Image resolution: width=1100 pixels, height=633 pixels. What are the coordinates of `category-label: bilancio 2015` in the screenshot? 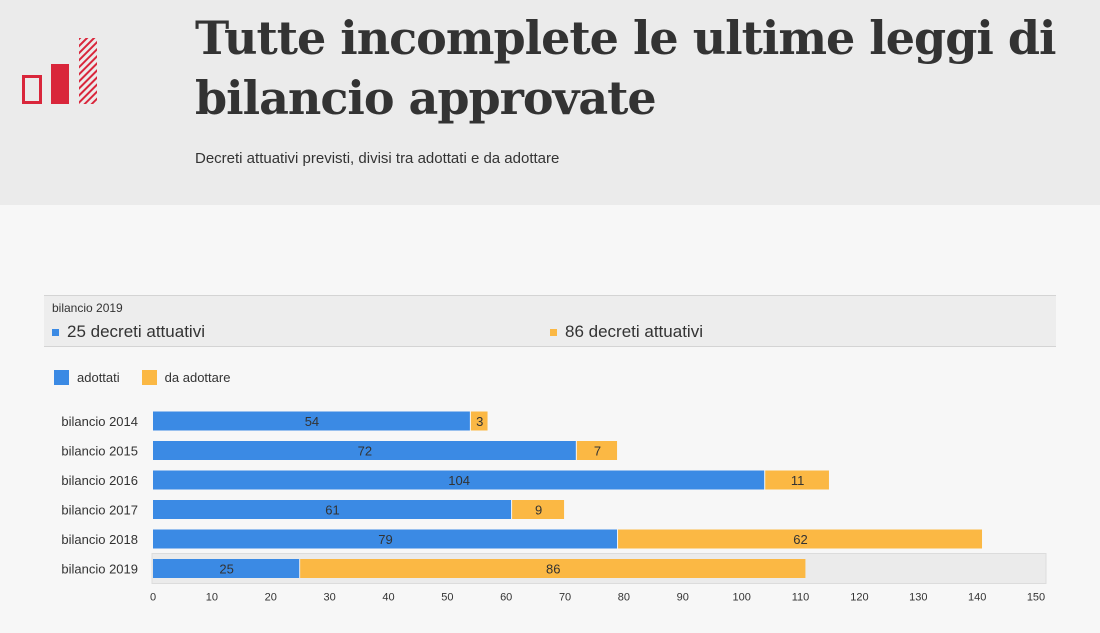 It's located at (99, 451).